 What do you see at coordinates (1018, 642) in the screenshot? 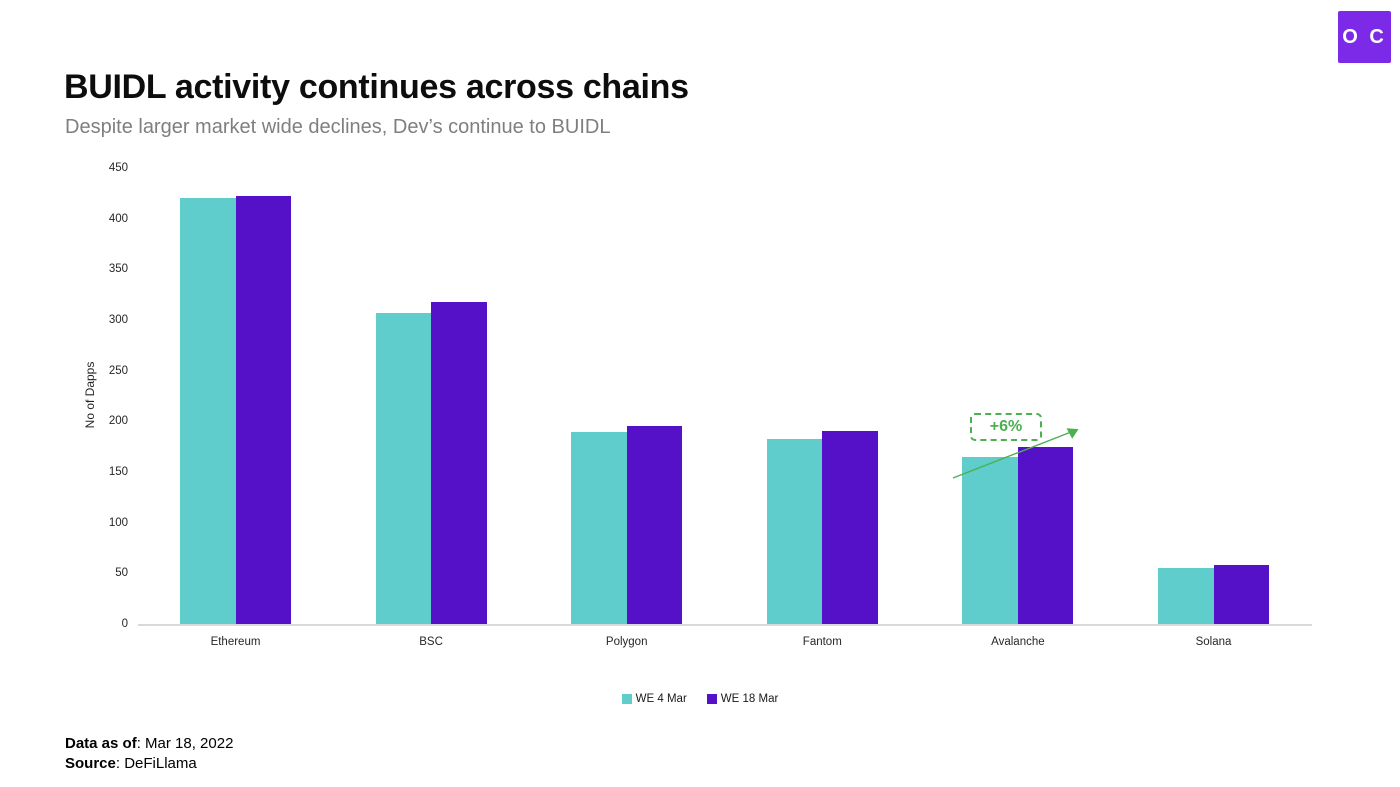
I see `x-category-label-avalanche: Avalanche` at bounding box center [1018, 642].